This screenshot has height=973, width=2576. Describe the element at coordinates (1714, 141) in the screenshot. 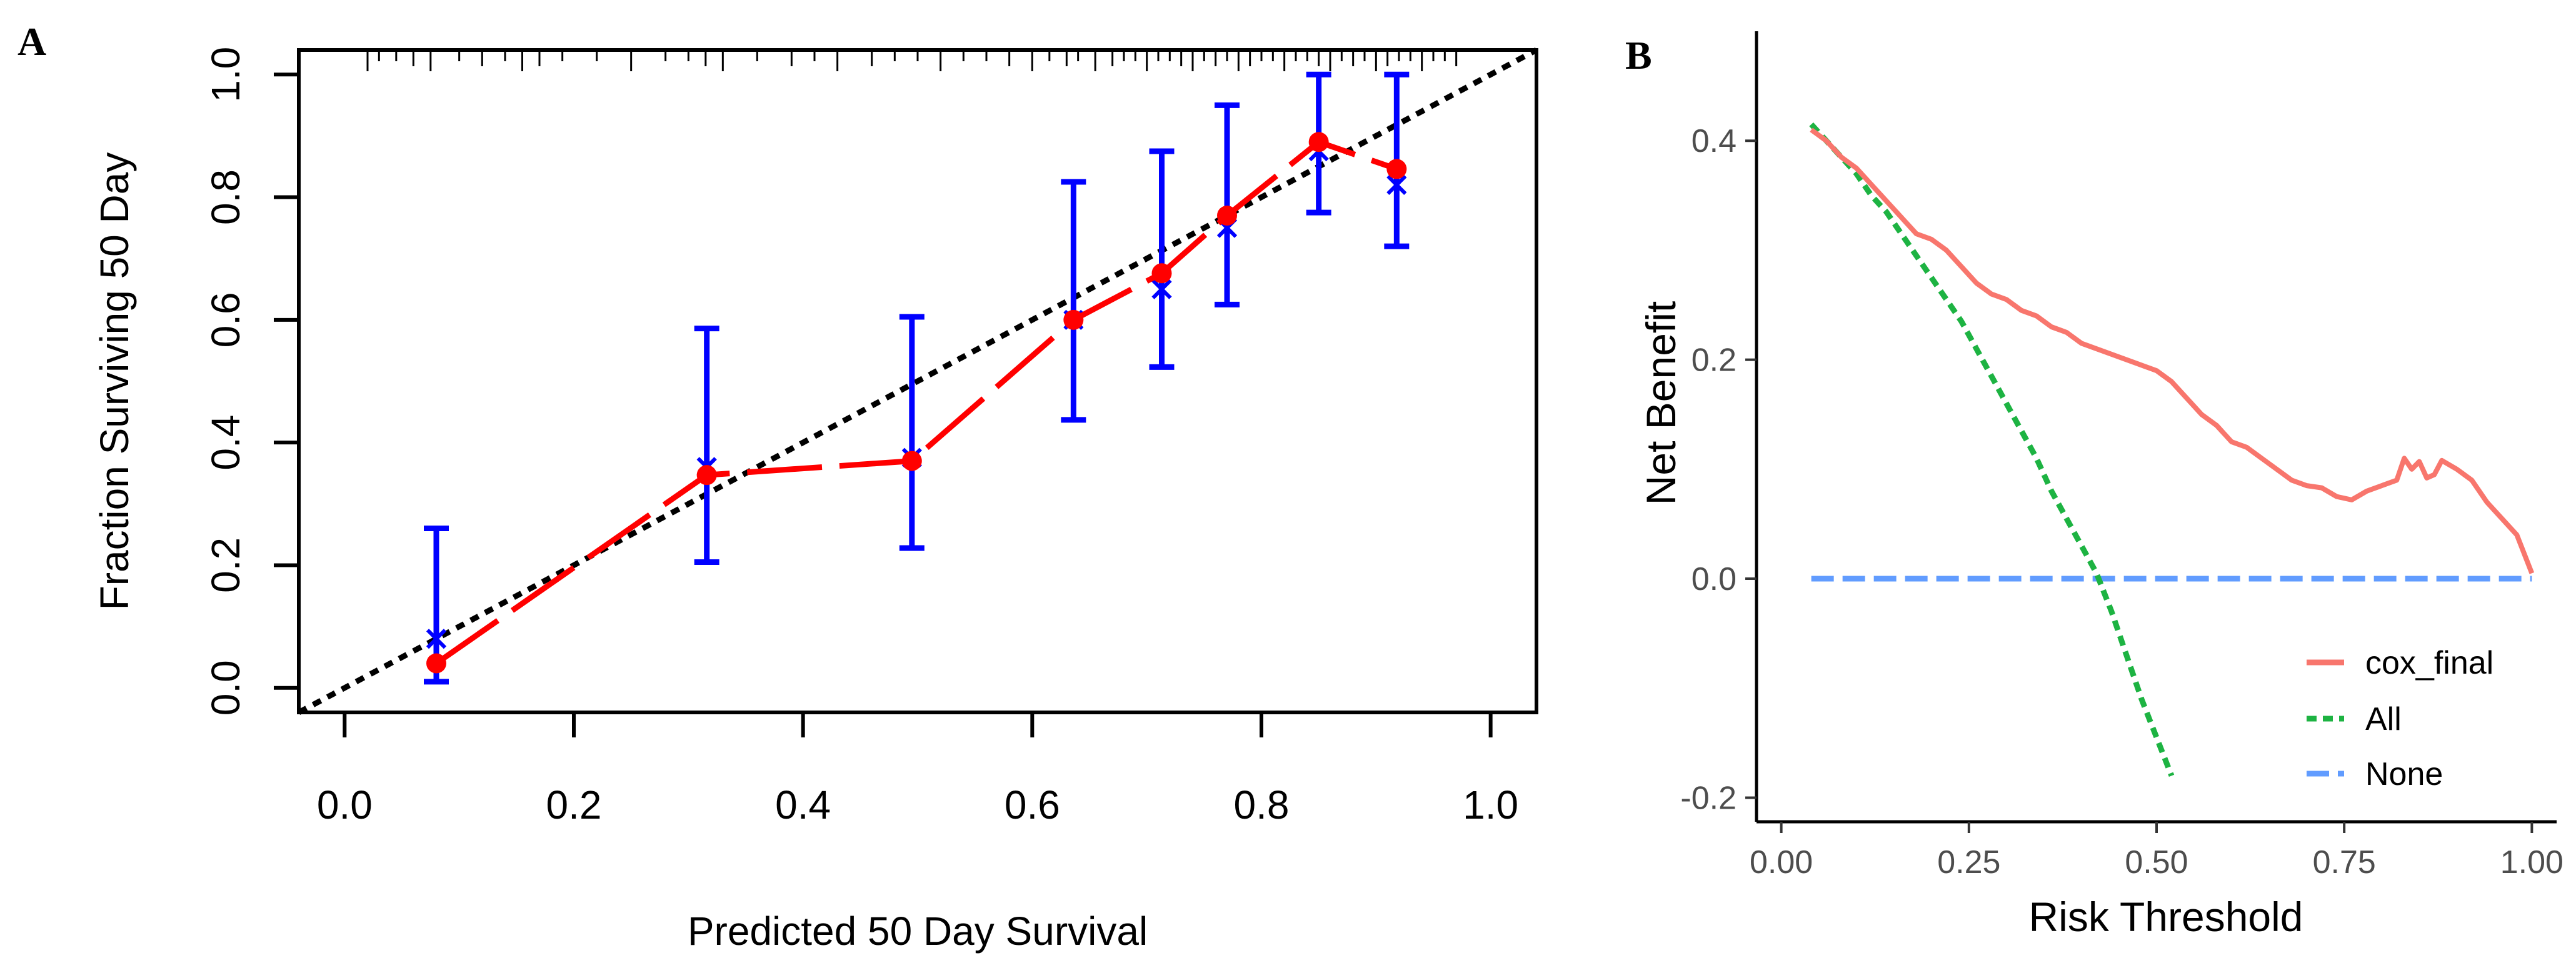

I see `y-tick-label-b: 0.4` at that location.